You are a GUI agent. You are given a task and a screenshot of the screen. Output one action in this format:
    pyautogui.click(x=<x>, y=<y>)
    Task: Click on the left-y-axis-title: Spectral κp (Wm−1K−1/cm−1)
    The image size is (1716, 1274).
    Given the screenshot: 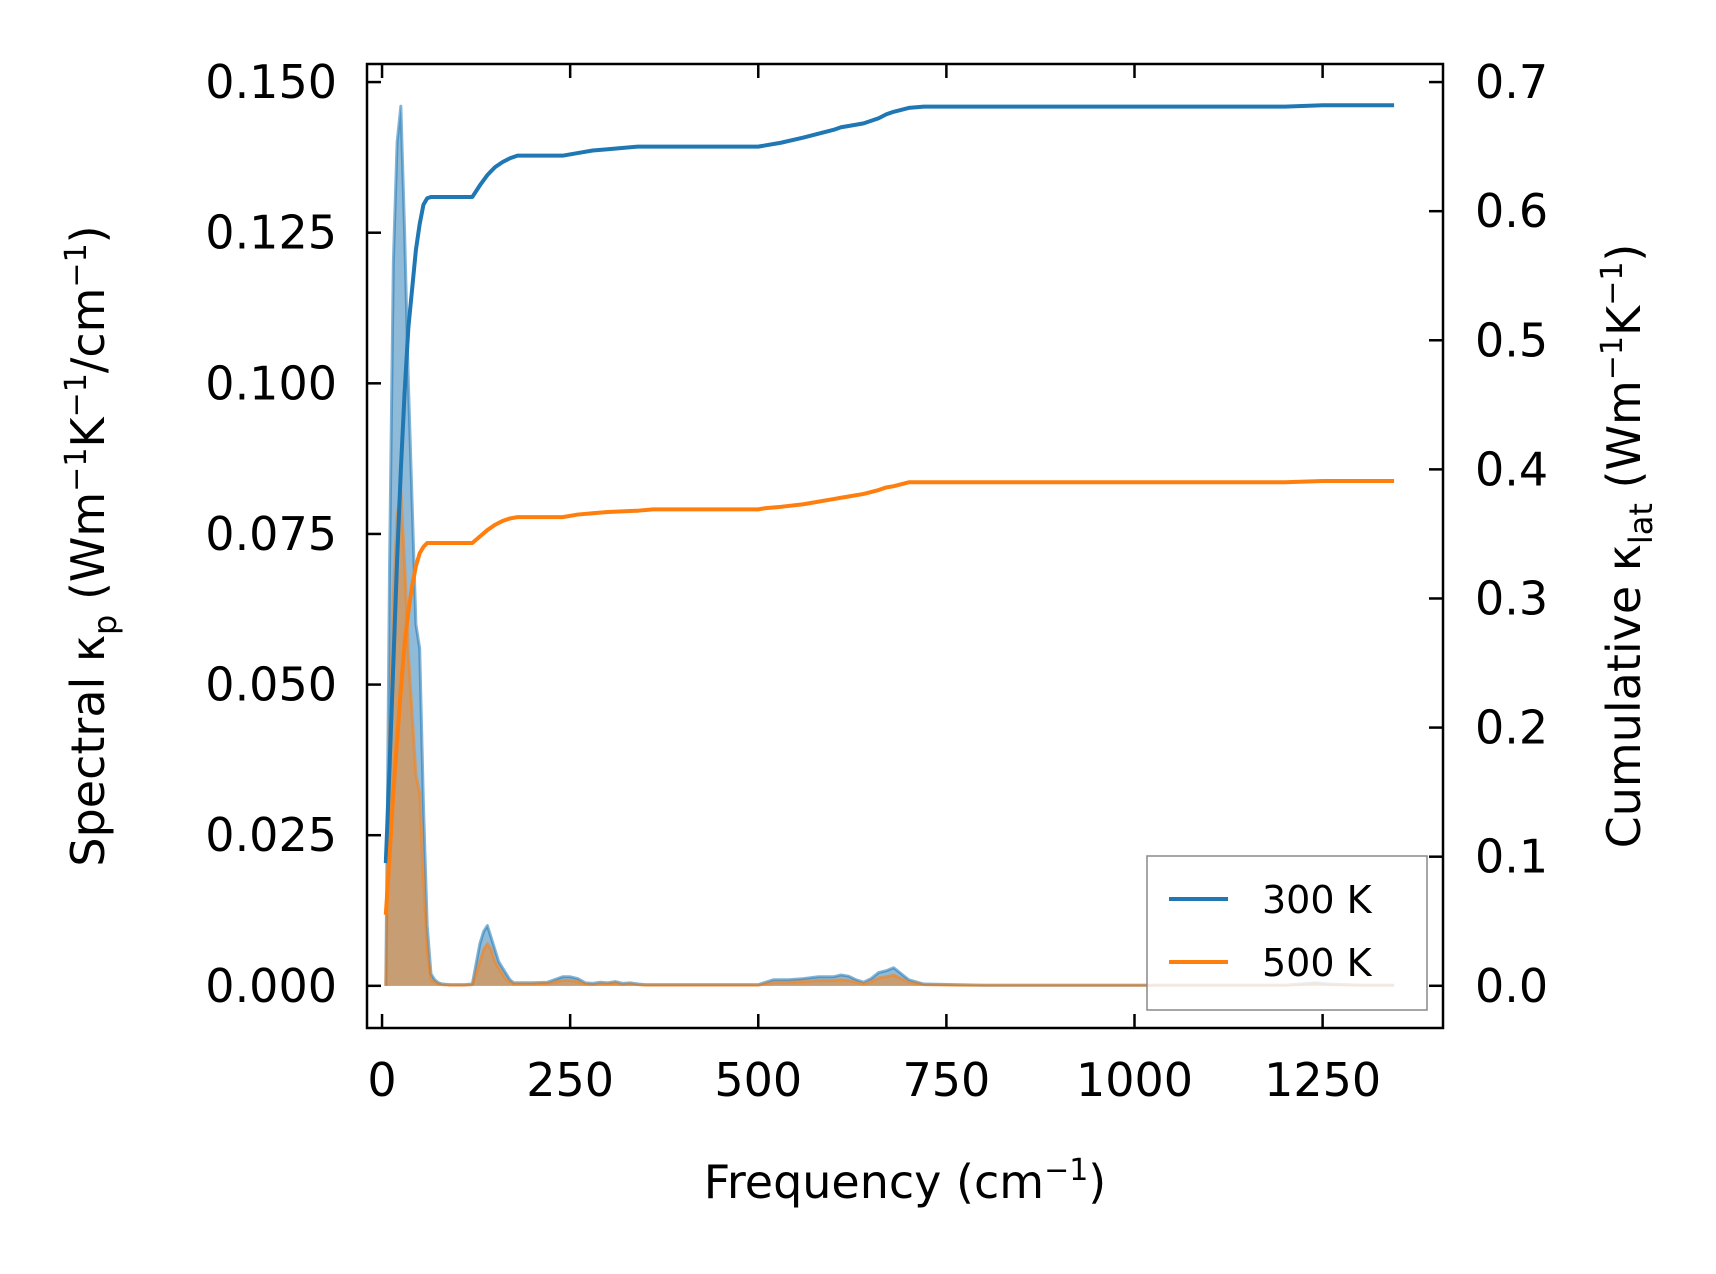 What is the action you would take?
    pyautogui.click(x=91, y=545)
    